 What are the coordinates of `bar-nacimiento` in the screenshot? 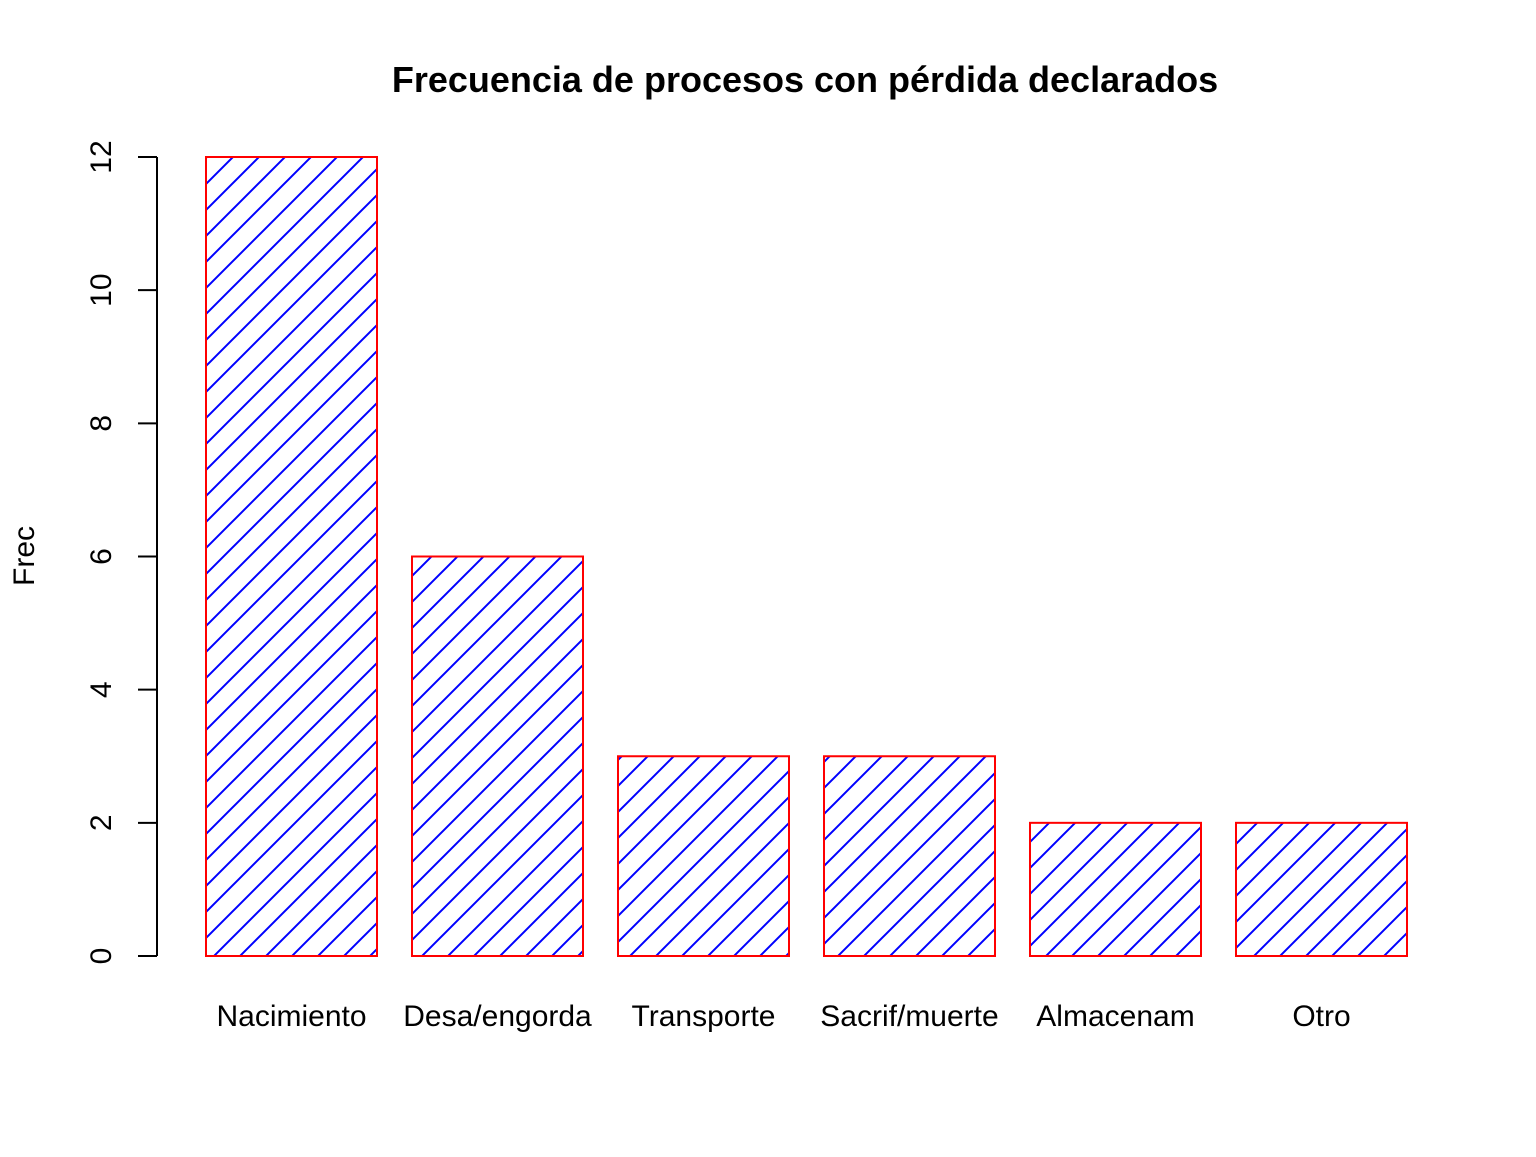 It's located at (291, 556).